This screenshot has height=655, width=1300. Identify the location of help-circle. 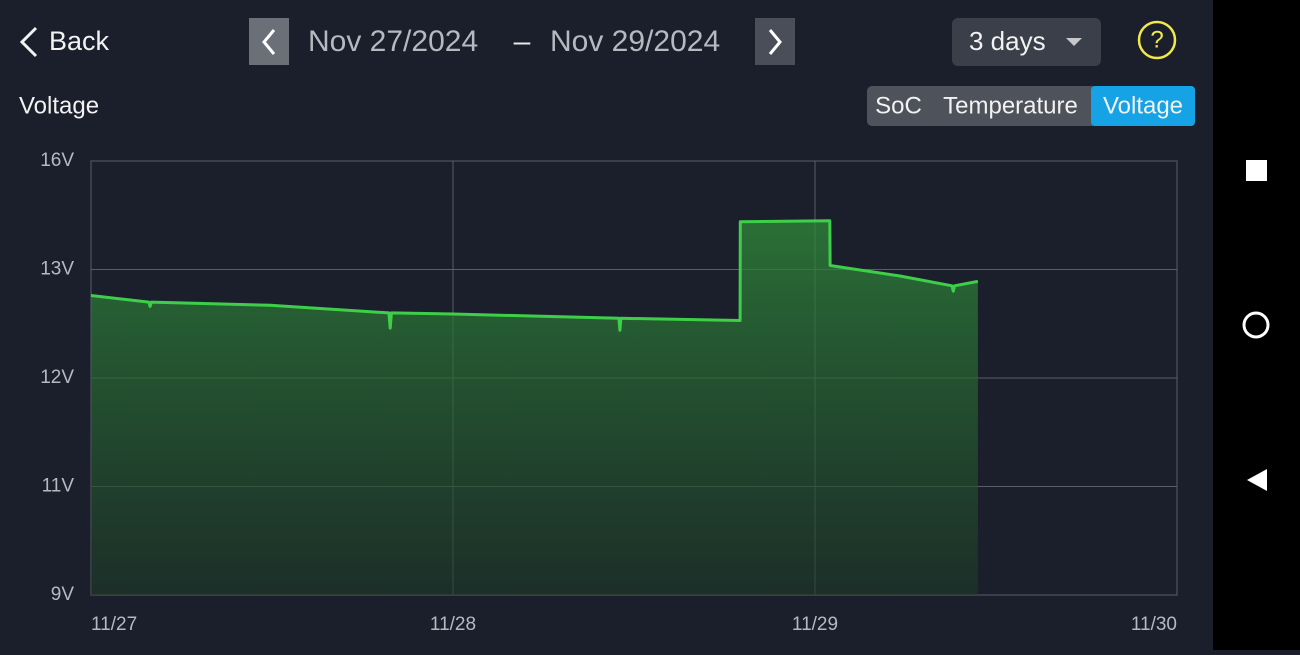
(1157, 40).